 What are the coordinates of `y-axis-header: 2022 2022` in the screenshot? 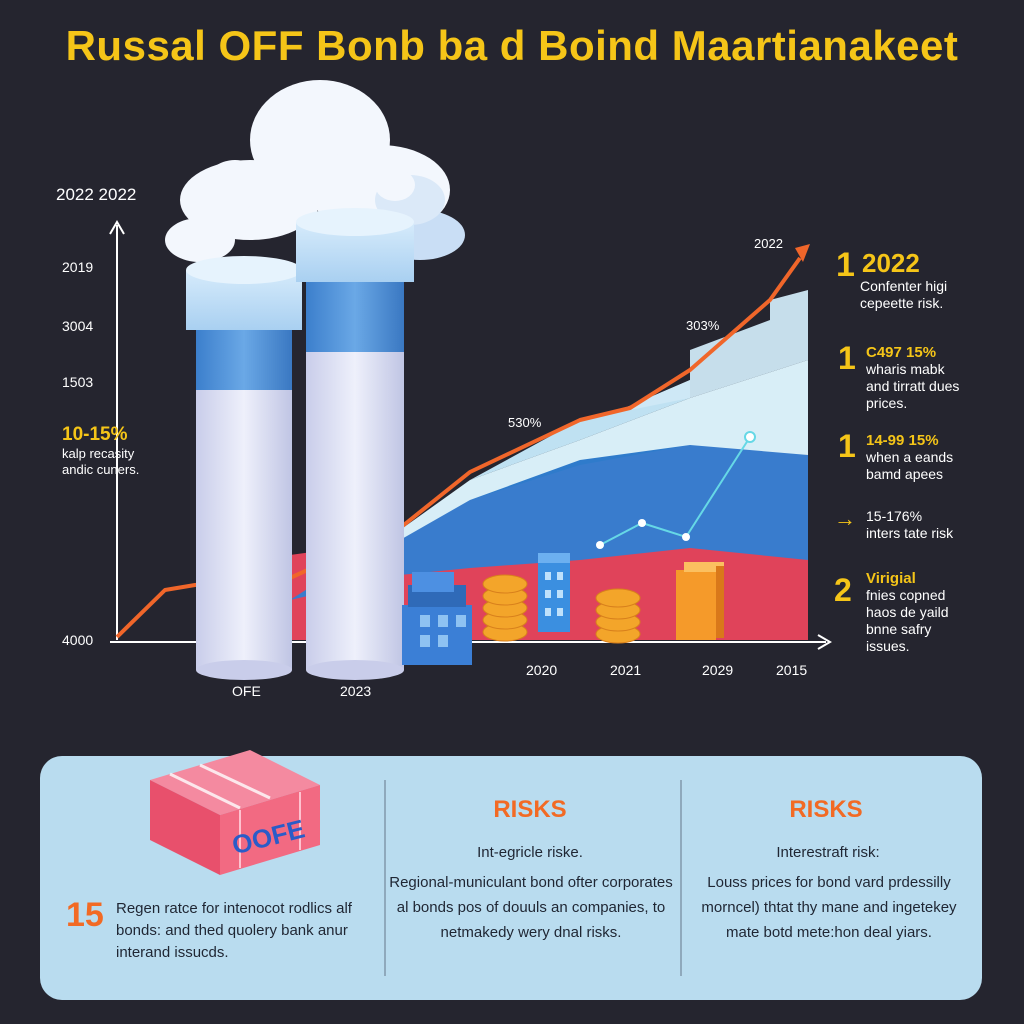 It's located at (96, 194).